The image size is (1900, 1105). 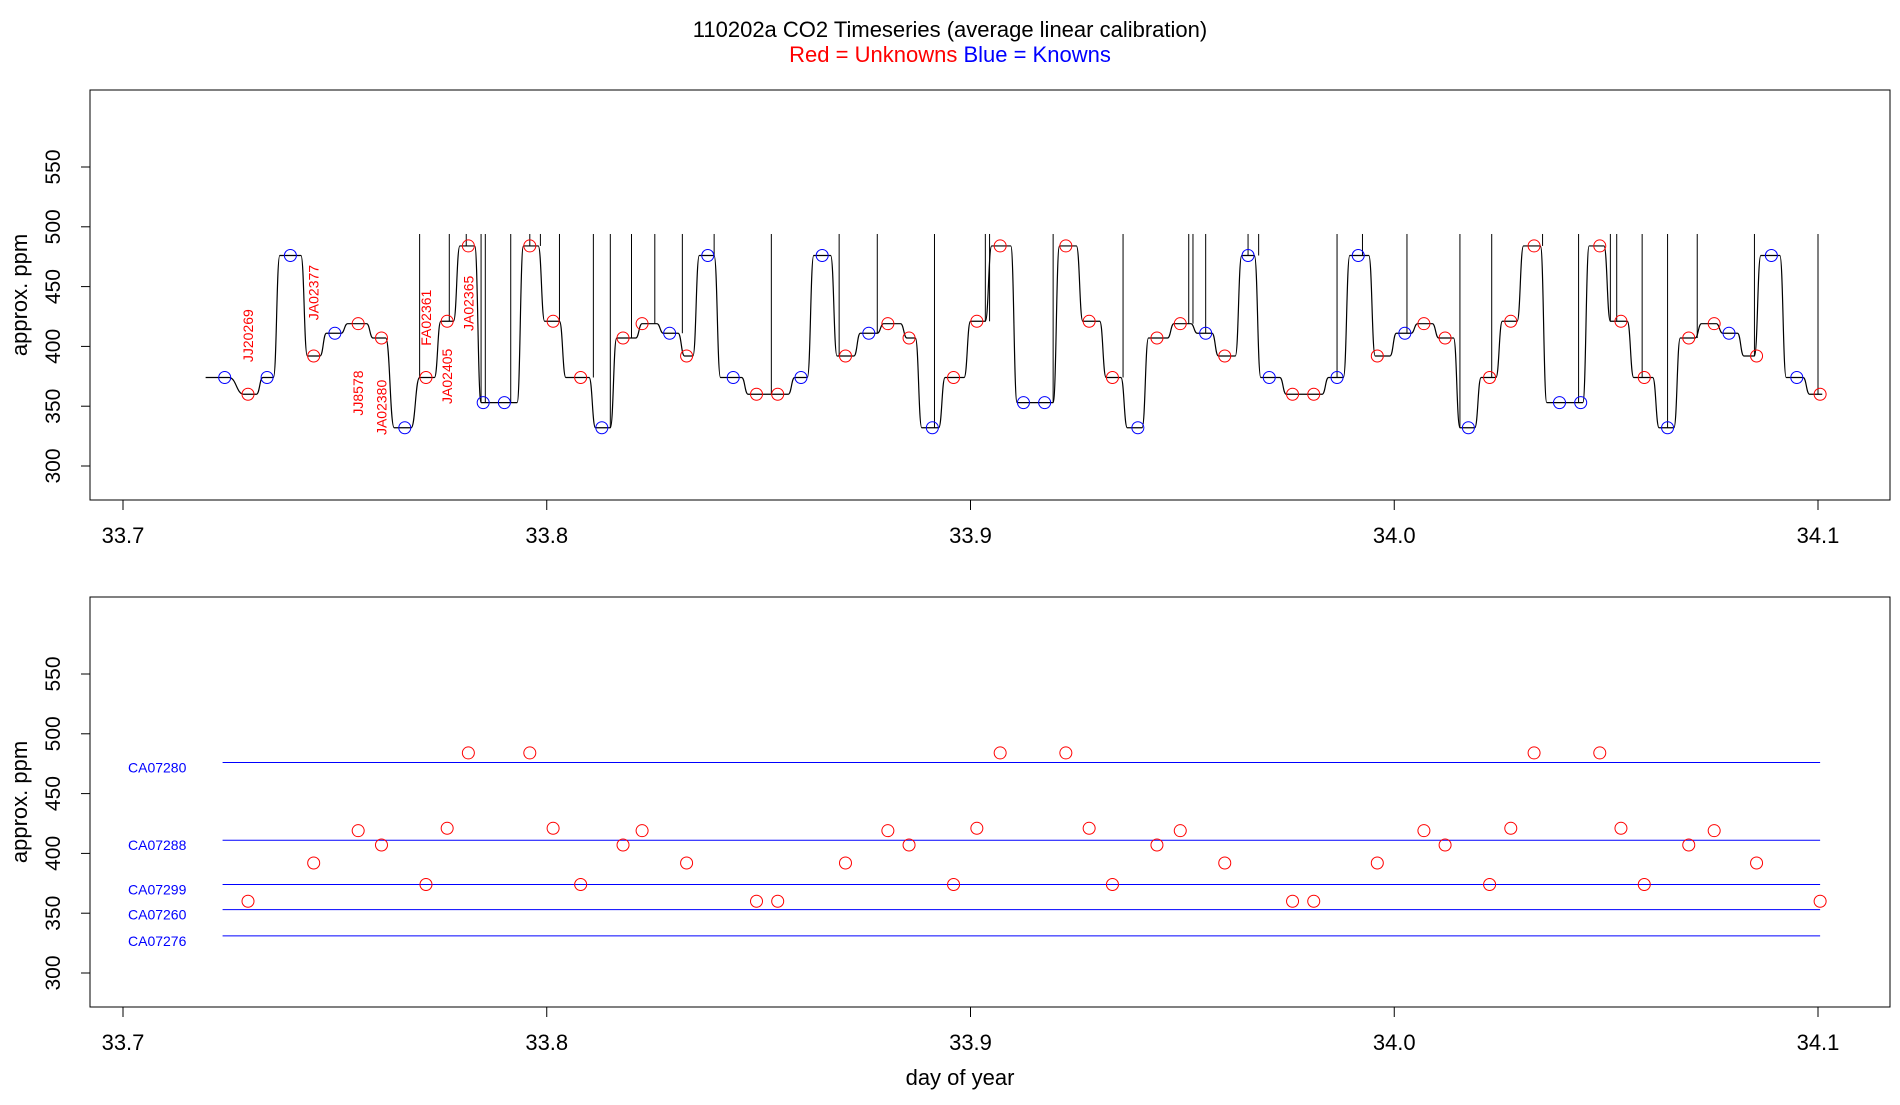 What do you see at coordinates (53, 465) in the screenshot?
I see `top-y-tick-label: 300` at bounding box center [53, 465].